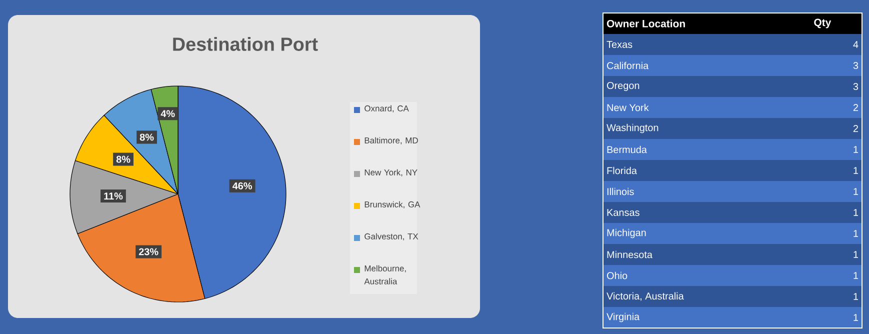 This screenshot has height=334, width=869. I want to click on category-label: Bermuda, so click(627, 150).